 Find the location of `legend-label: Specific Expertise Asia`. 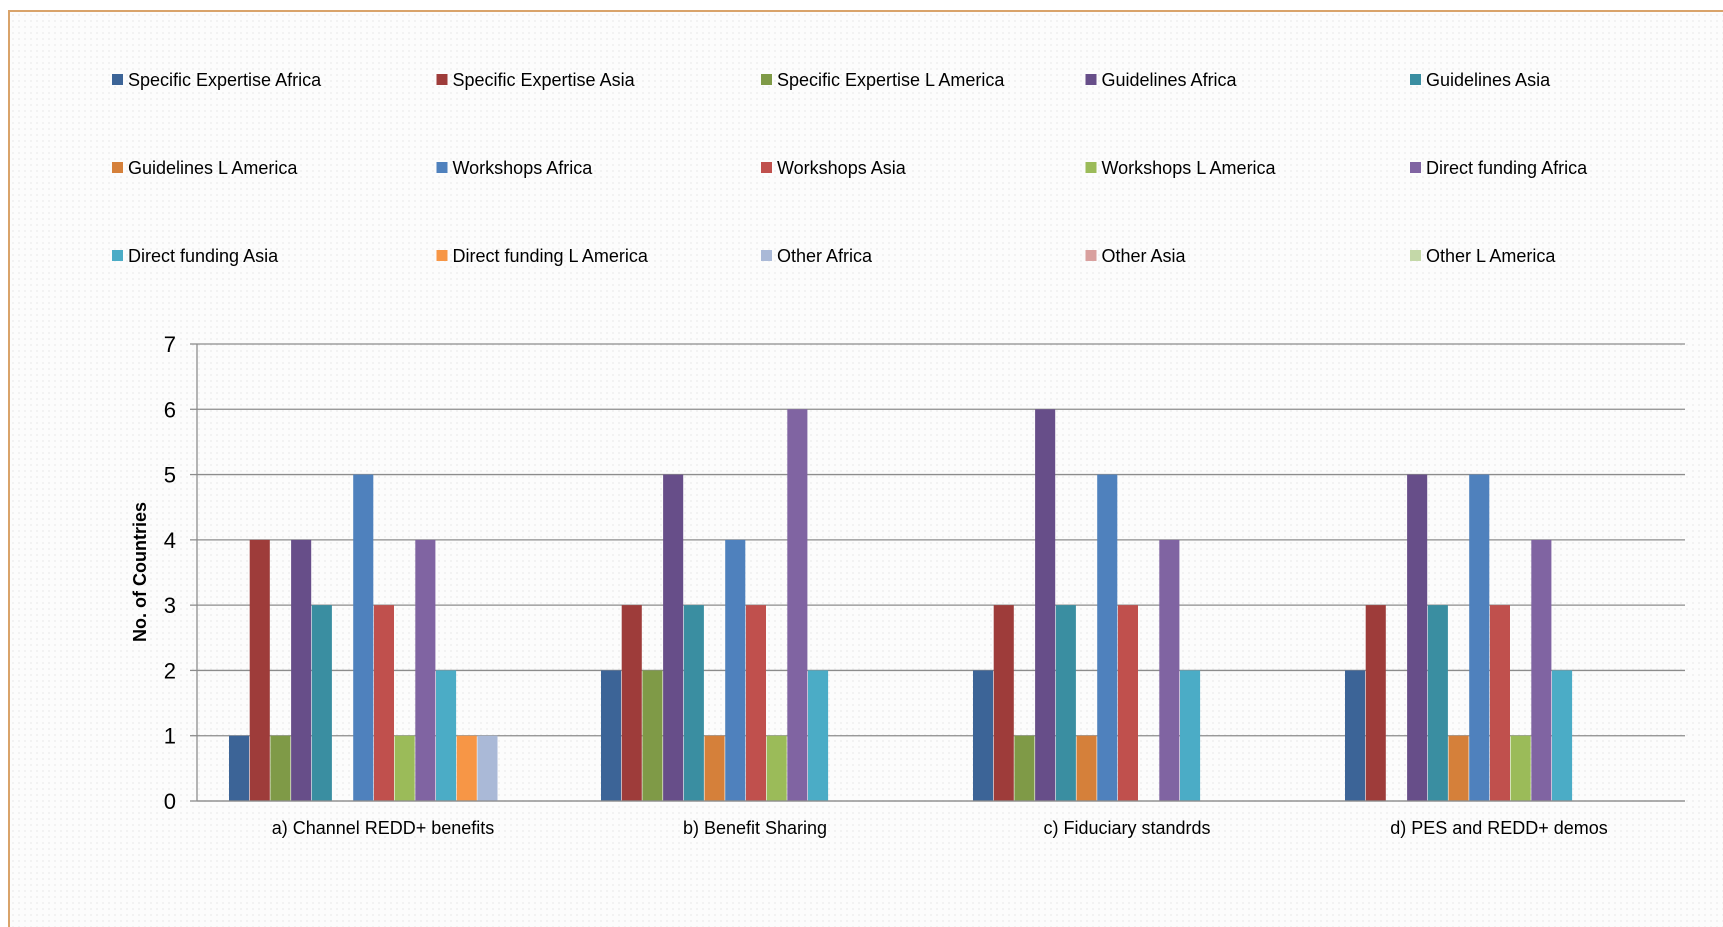

legend-label: Specific Expertise Asia is located at coordinates (544, 80).